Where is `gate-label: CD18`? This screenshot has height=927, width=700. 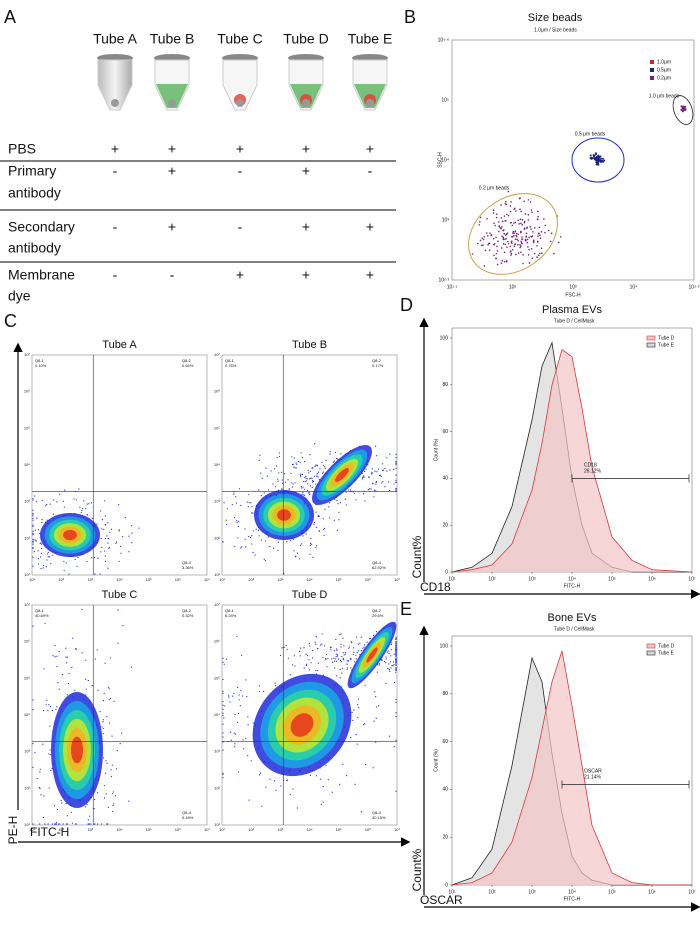 gate-label: CD18 is located at coordinates (590, 466).